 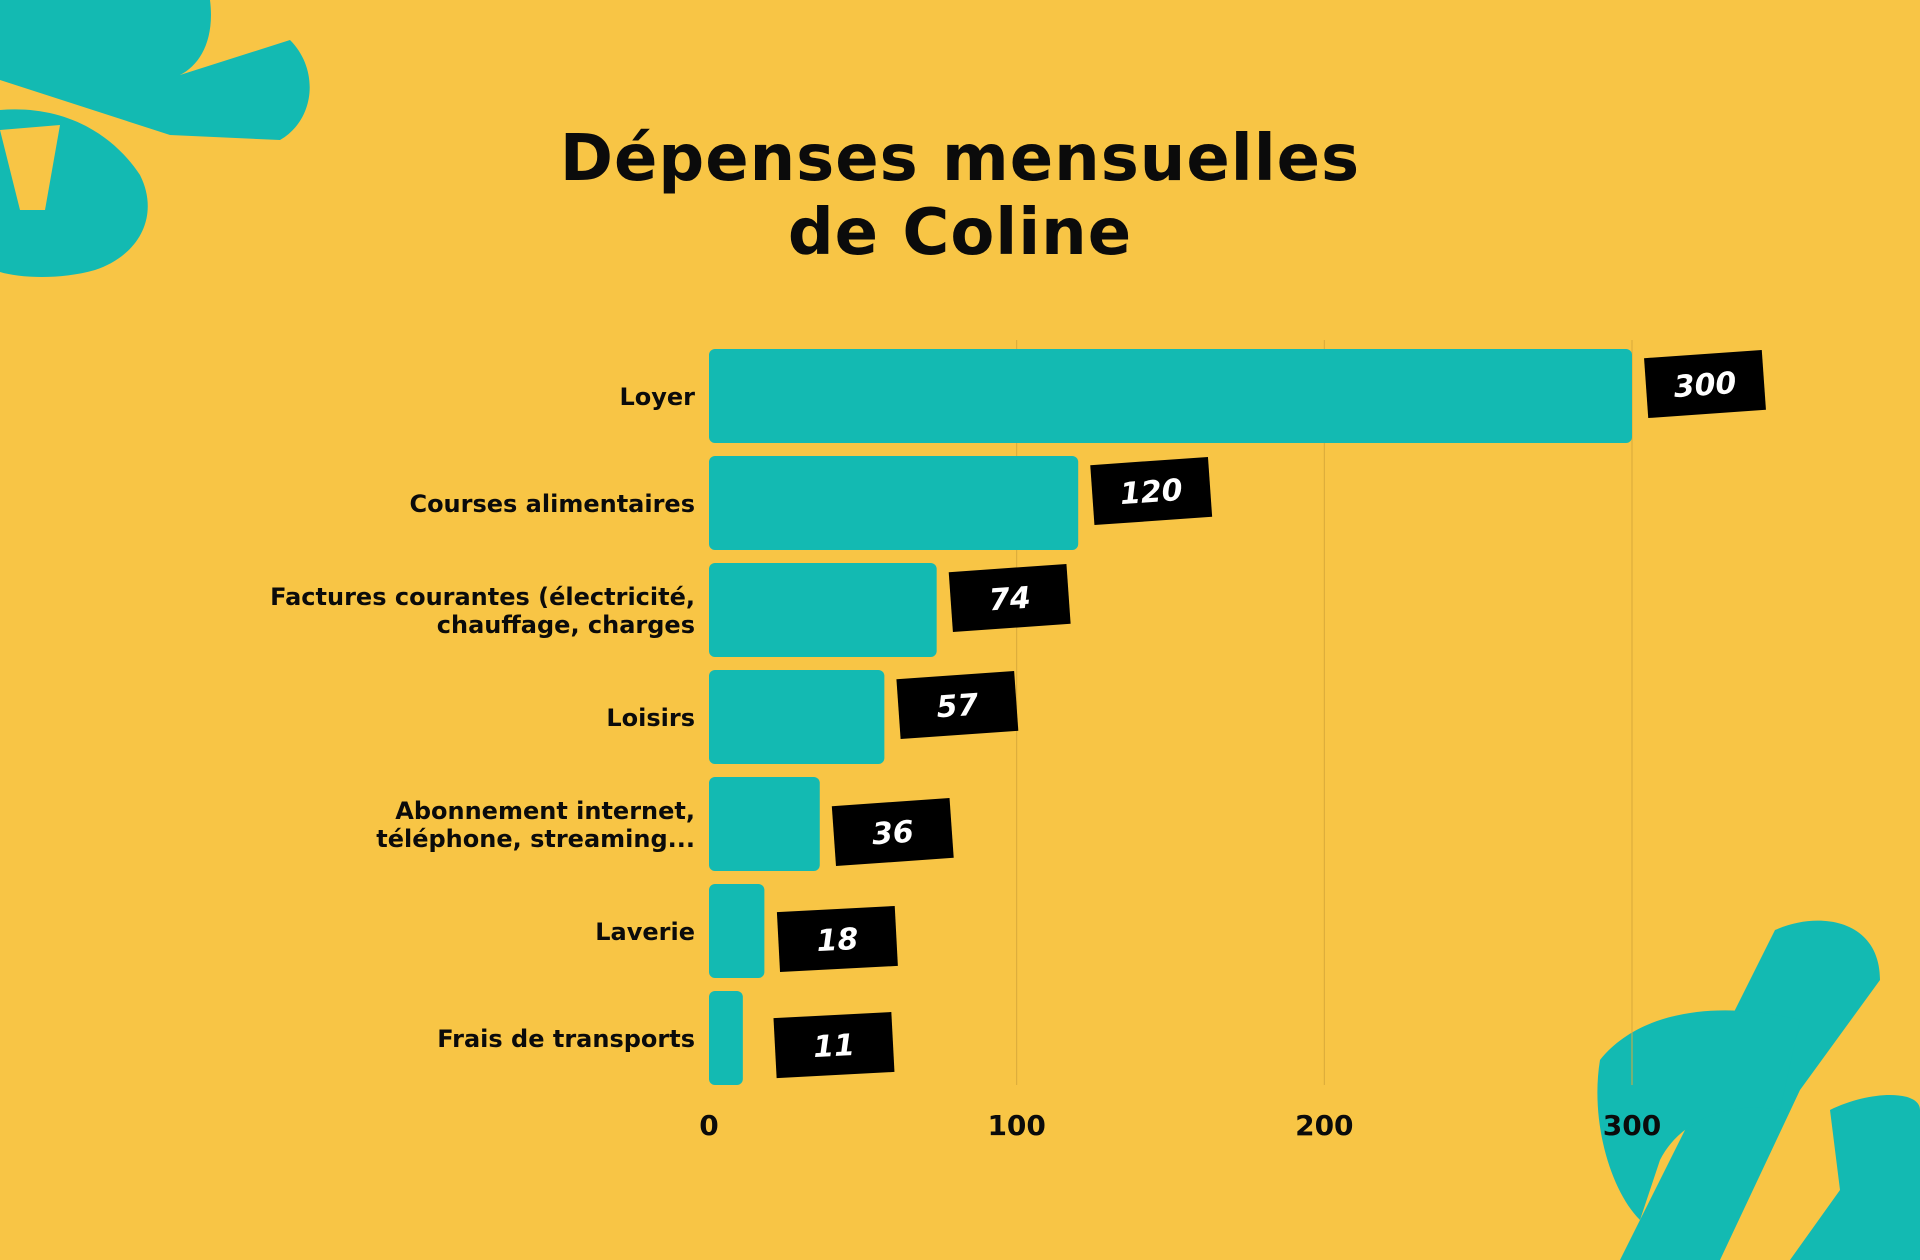 I want to click on category-label-0: Loyer, so click(x=657, y=397).